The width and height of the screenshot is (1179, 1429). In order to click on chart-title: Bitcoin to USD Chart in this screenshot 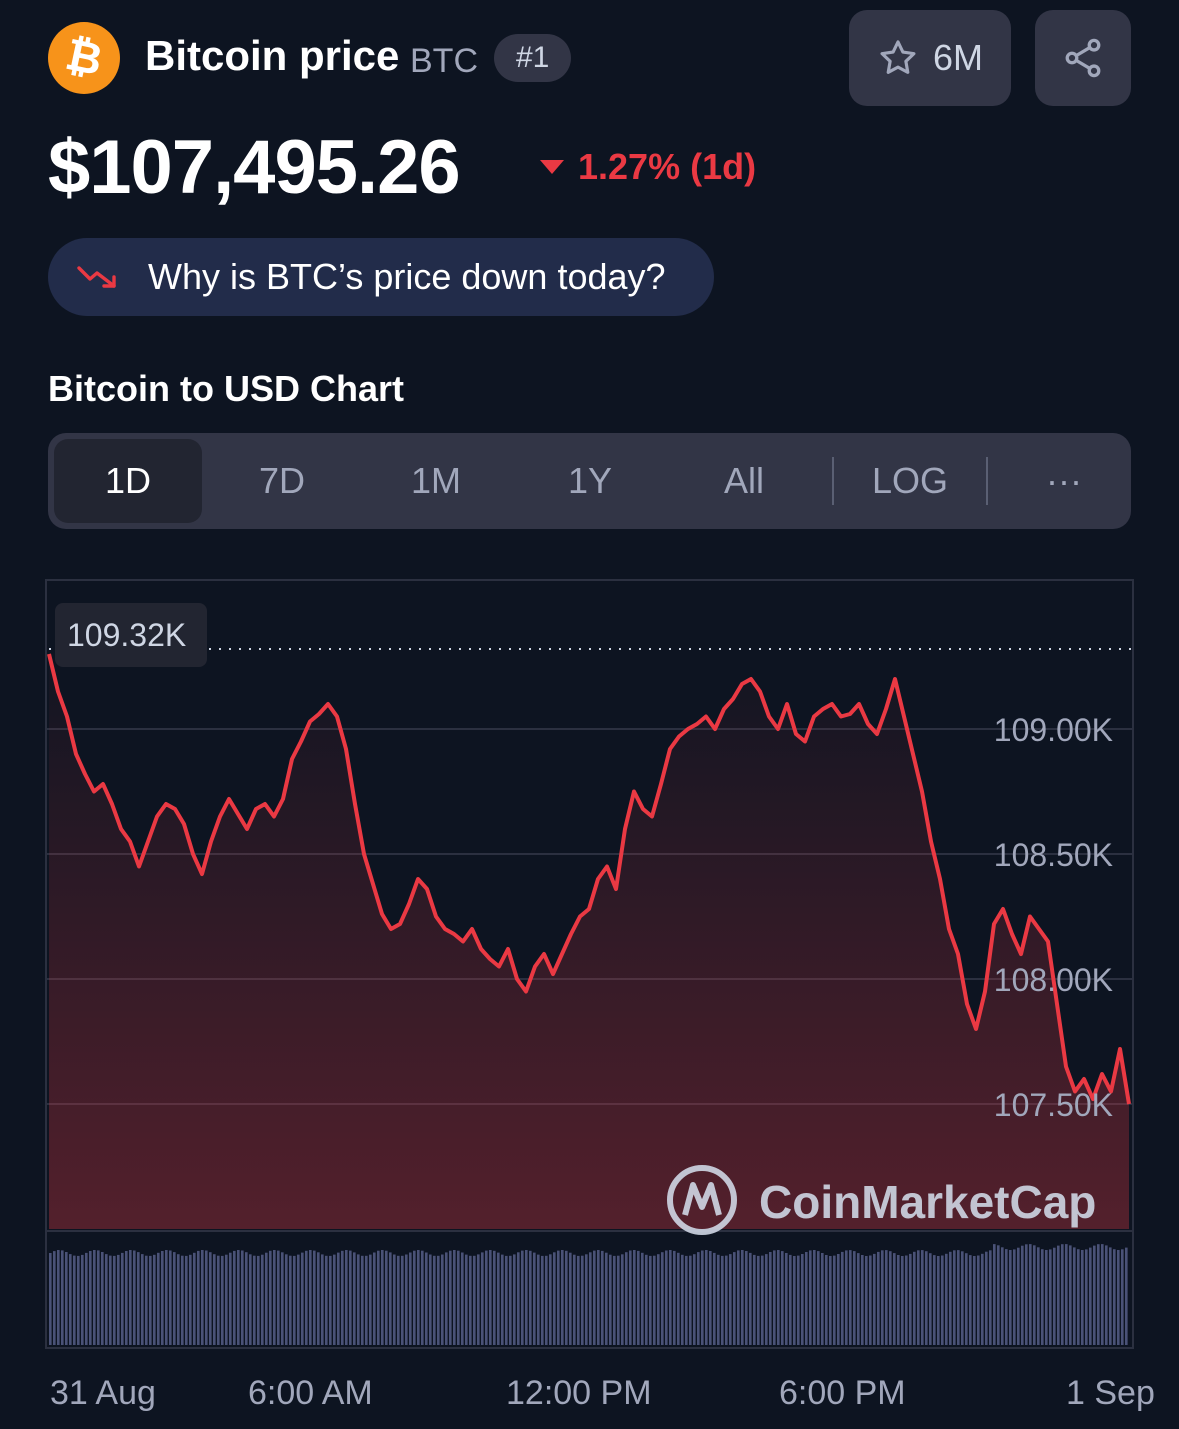, I will do `click(226, 388)`.